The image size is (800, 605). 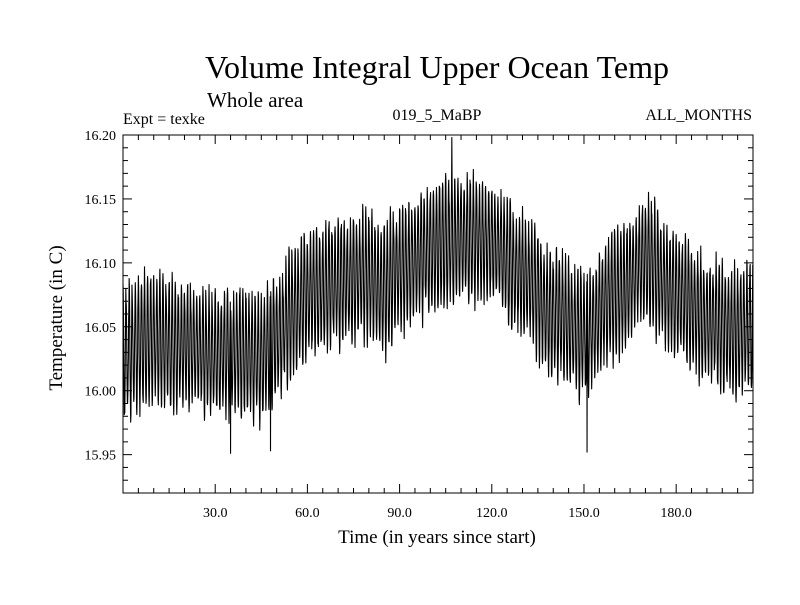 I want to click on y-tick-label: 16.15, so click(x=101, y=200).